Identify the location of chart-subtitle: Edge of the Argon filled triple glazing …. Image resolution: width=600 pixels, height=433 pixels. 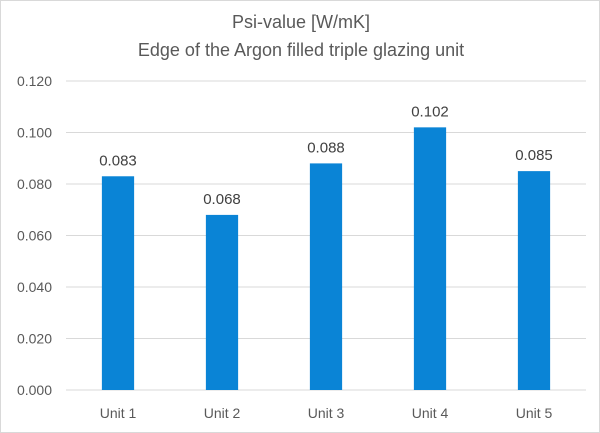
(301, 50).